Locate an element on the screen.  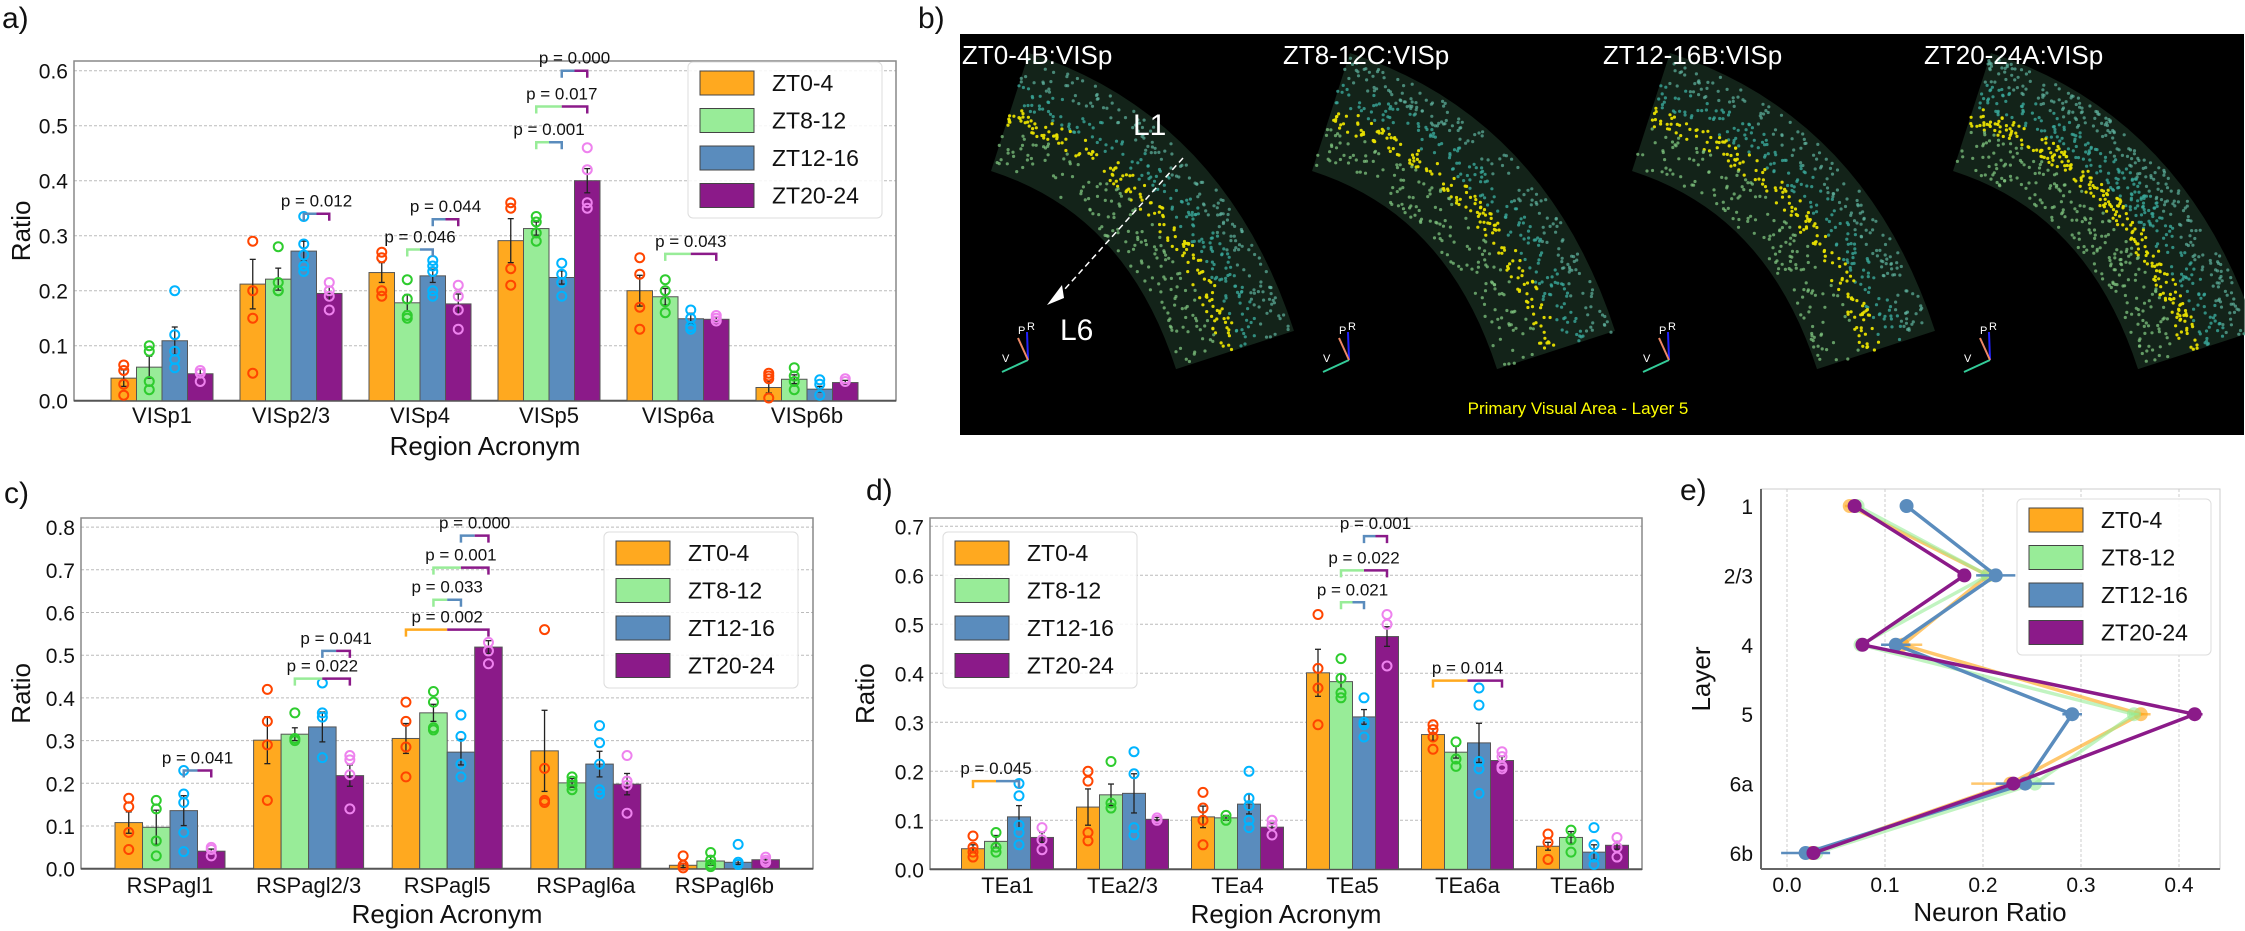
legend-swatch is located at coordinates (982, 665).